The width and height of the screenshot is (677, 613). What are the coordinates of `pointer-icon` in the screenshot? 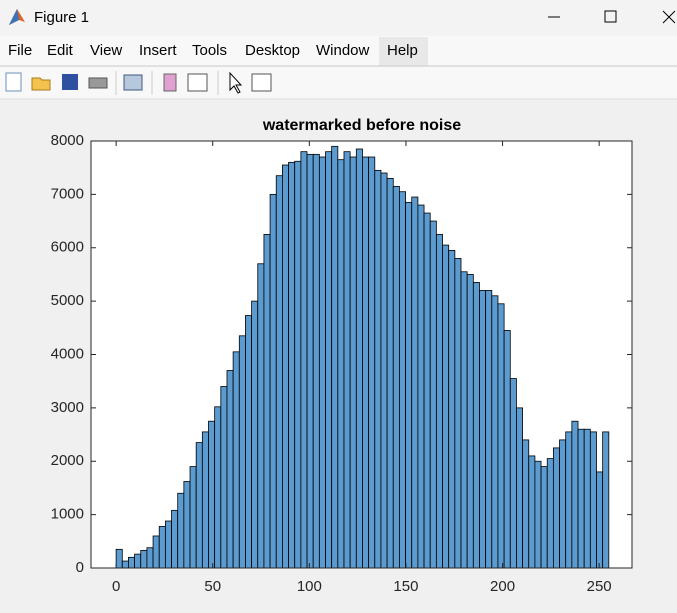 It's located at (236, 82).